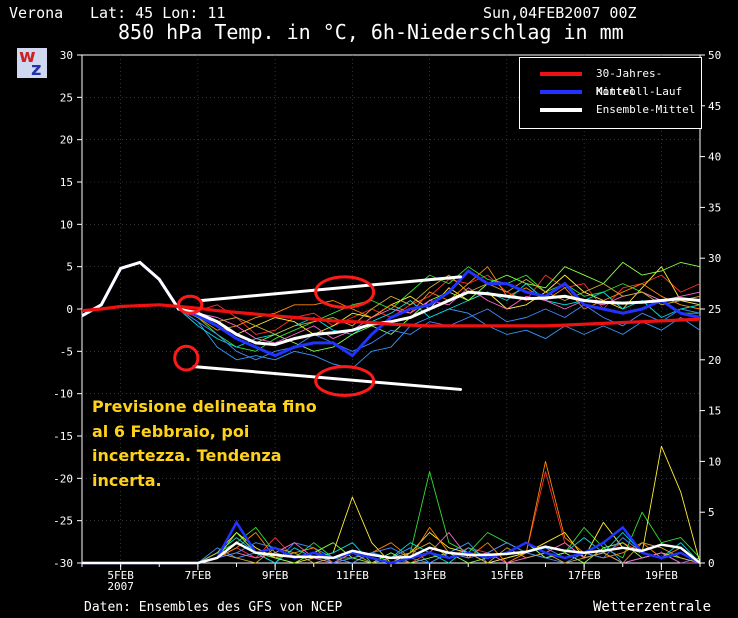 The image size is (738, 618). I want to click on y-right-tick-label: 0, so click(711, 563).